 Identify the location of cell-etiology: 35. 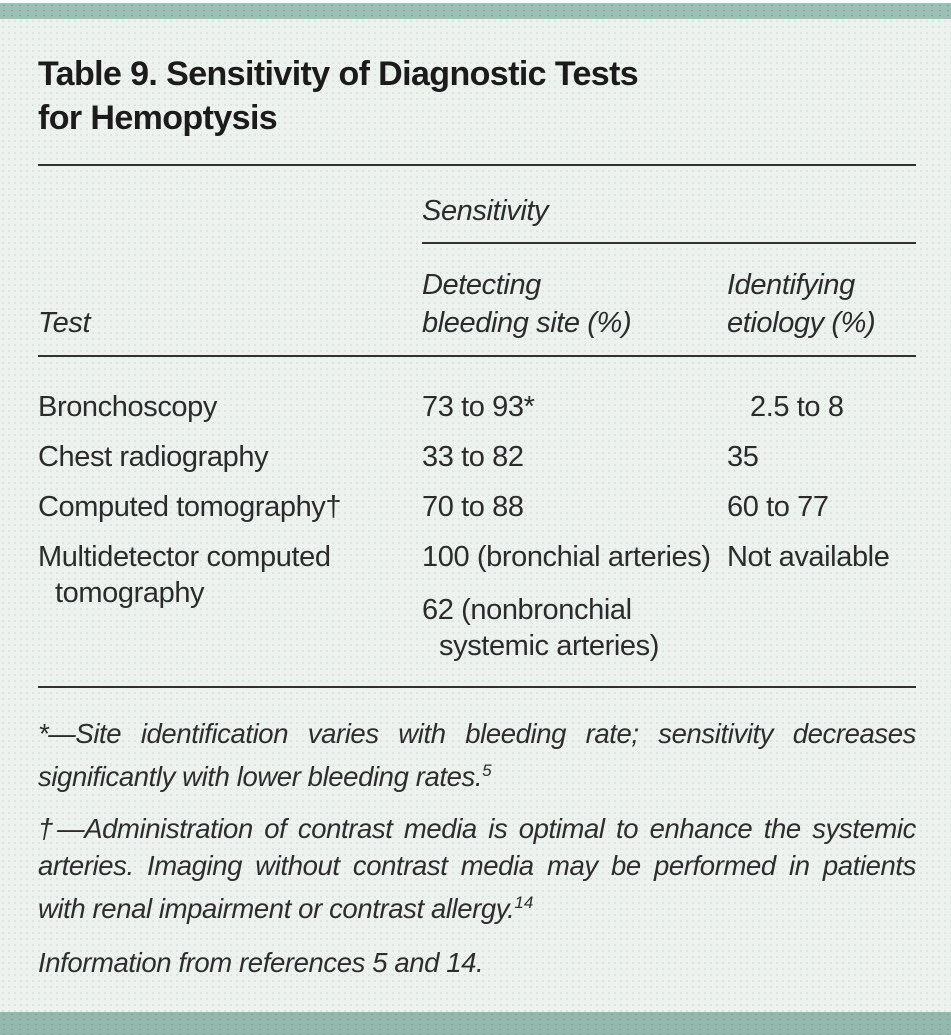
(743, 457).